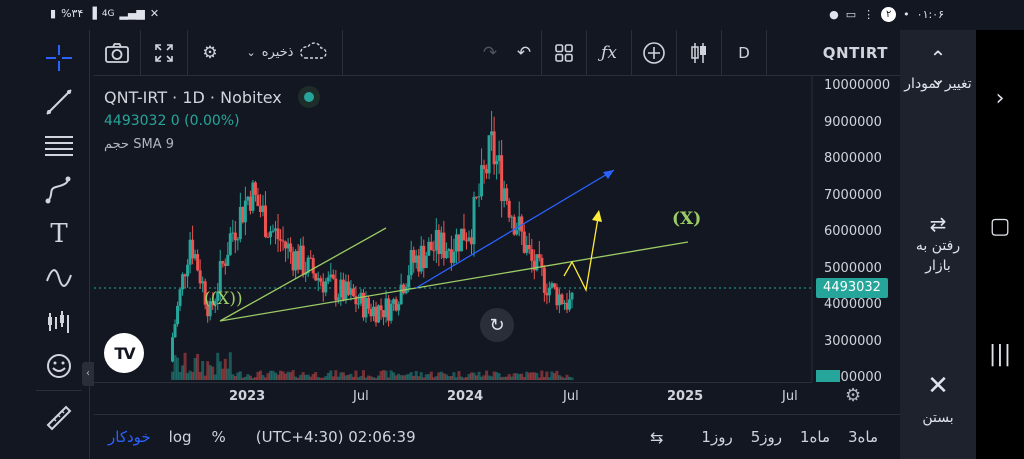 This screenshot has width=1024, height=459. What do you see at coordinates (1000, 226) in the screenshot?
I see `home-nav-icon: ▢` at bounding box center [1000, 226].